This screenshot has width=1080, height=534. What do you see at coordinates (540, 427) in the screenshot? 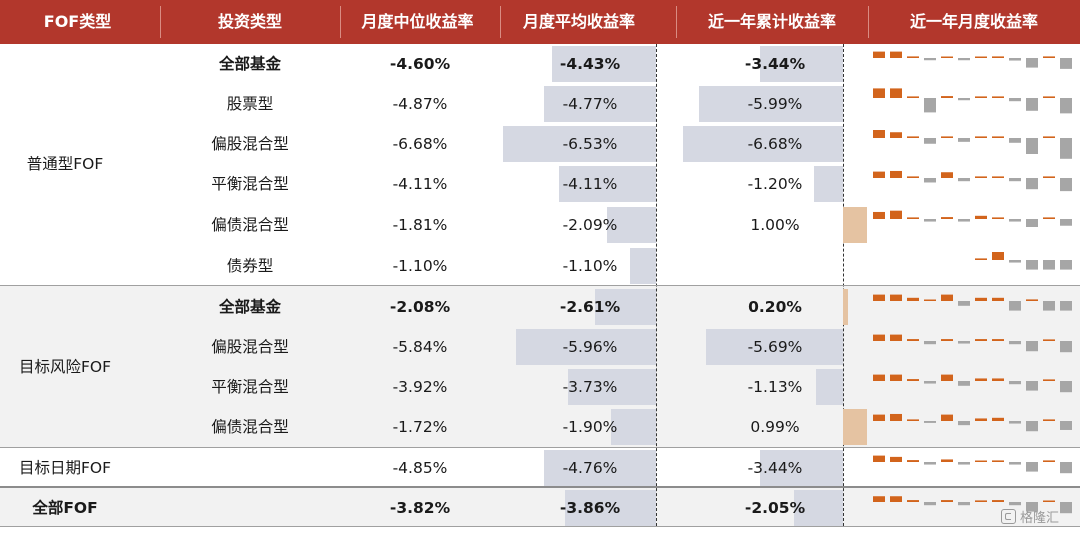
I see `table-row: 偏债混合型 -1.72% -1.90% 0.99%` at bounding box center [540, 427].